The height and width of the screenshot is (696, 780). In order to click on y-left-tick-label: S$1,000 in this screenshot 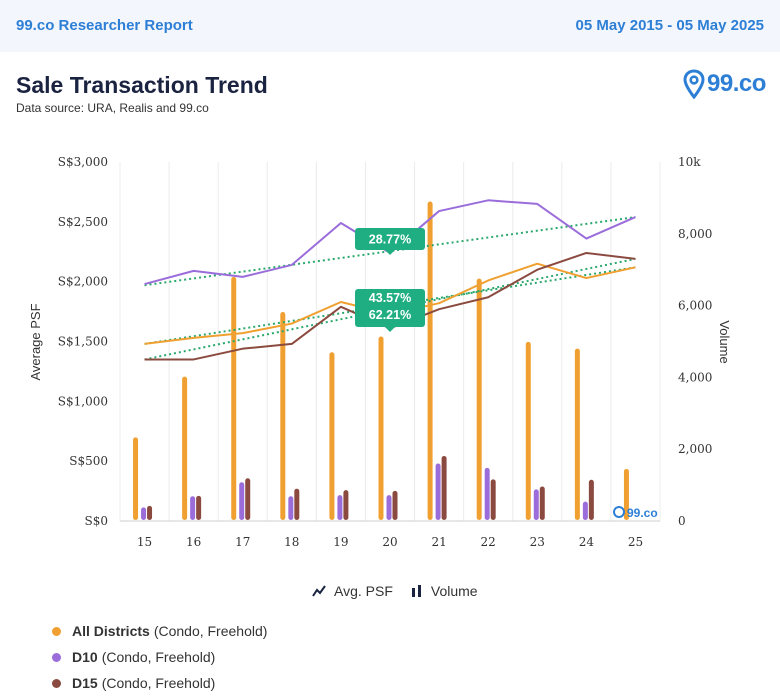, I will do `click(83, 401)`.